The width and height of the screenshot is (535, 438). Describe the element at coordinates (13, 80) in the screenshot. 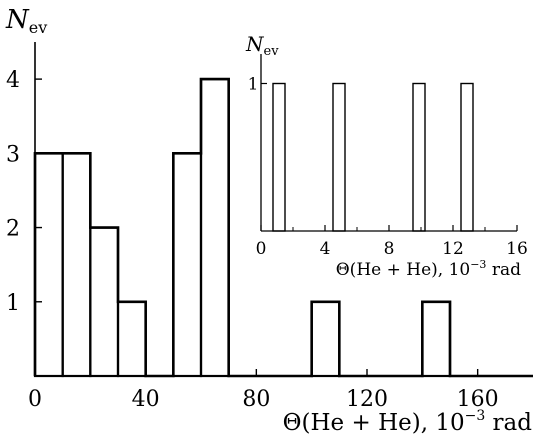

I see `main-y-tick-label: 4` at that location.